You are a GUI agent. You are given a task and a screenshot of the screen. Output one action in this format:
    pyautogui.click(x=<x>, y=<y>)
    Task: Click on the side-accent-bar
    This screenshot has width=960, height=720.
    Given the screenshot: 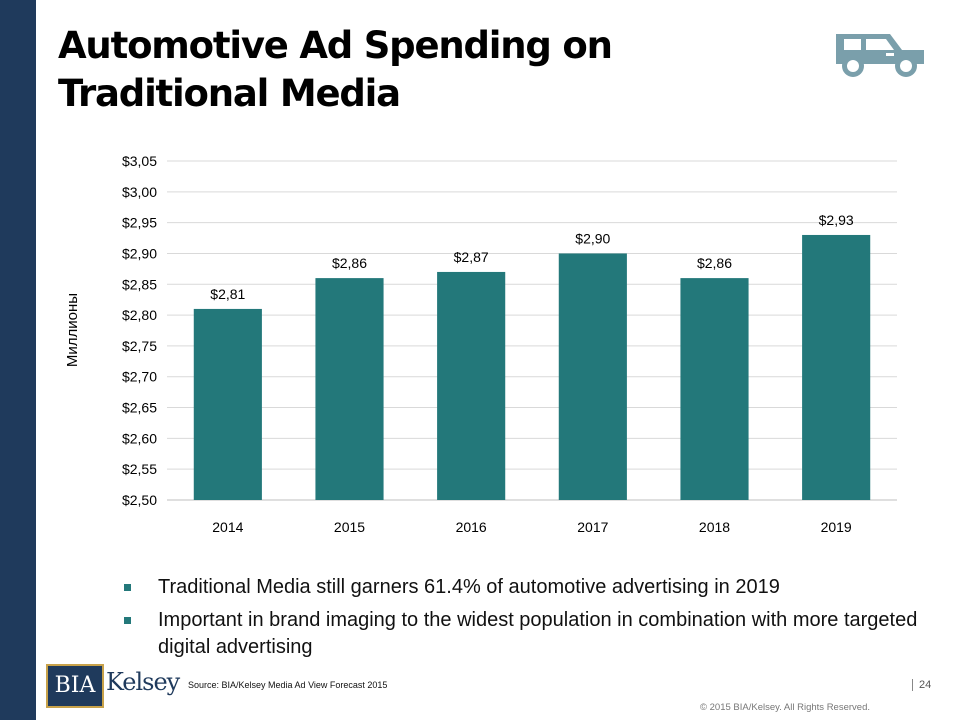 What is the action you would take?
    pyautogui.click(x=18, y=360)
    